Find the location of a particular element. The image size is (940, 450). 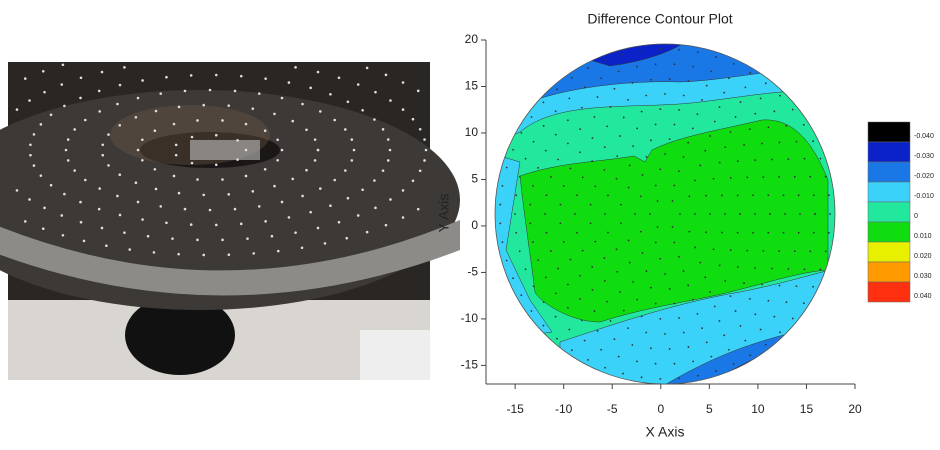

colorbar-label: -0.020 is located at coordinates (924, 176).